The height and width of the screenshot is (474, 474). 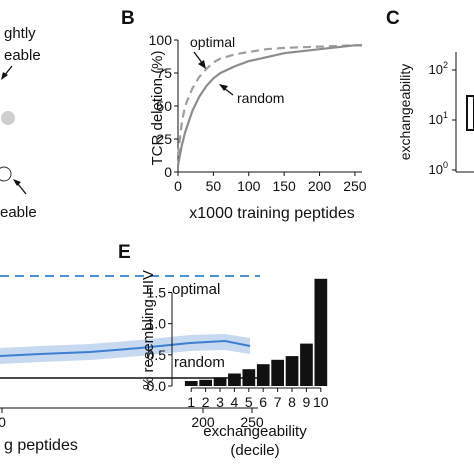 What do you see at coordinates (202, 64) in the screenshot?
I see `panel-b-legend-optimal-arrowhead` at bounding box center [202, 64].